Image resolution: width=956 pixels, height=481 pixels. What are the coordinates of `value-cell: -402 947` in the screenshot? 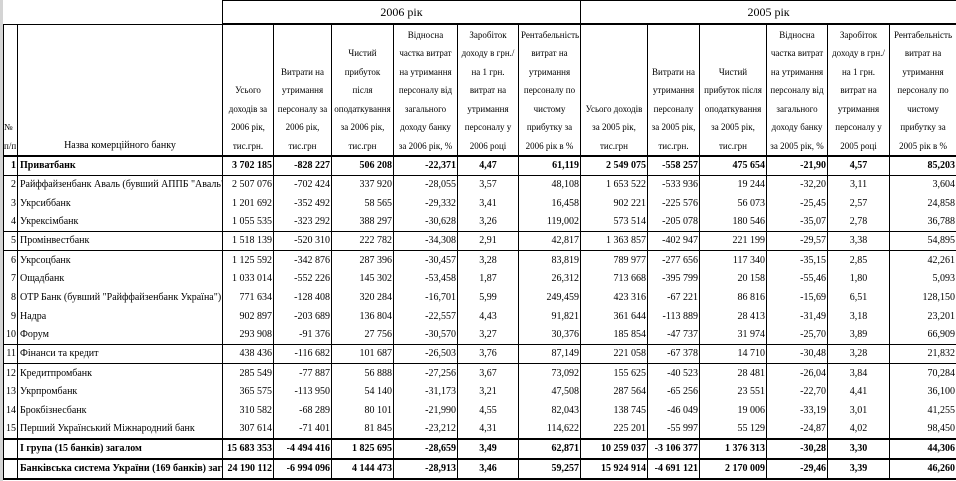 It's located at (674, 241).